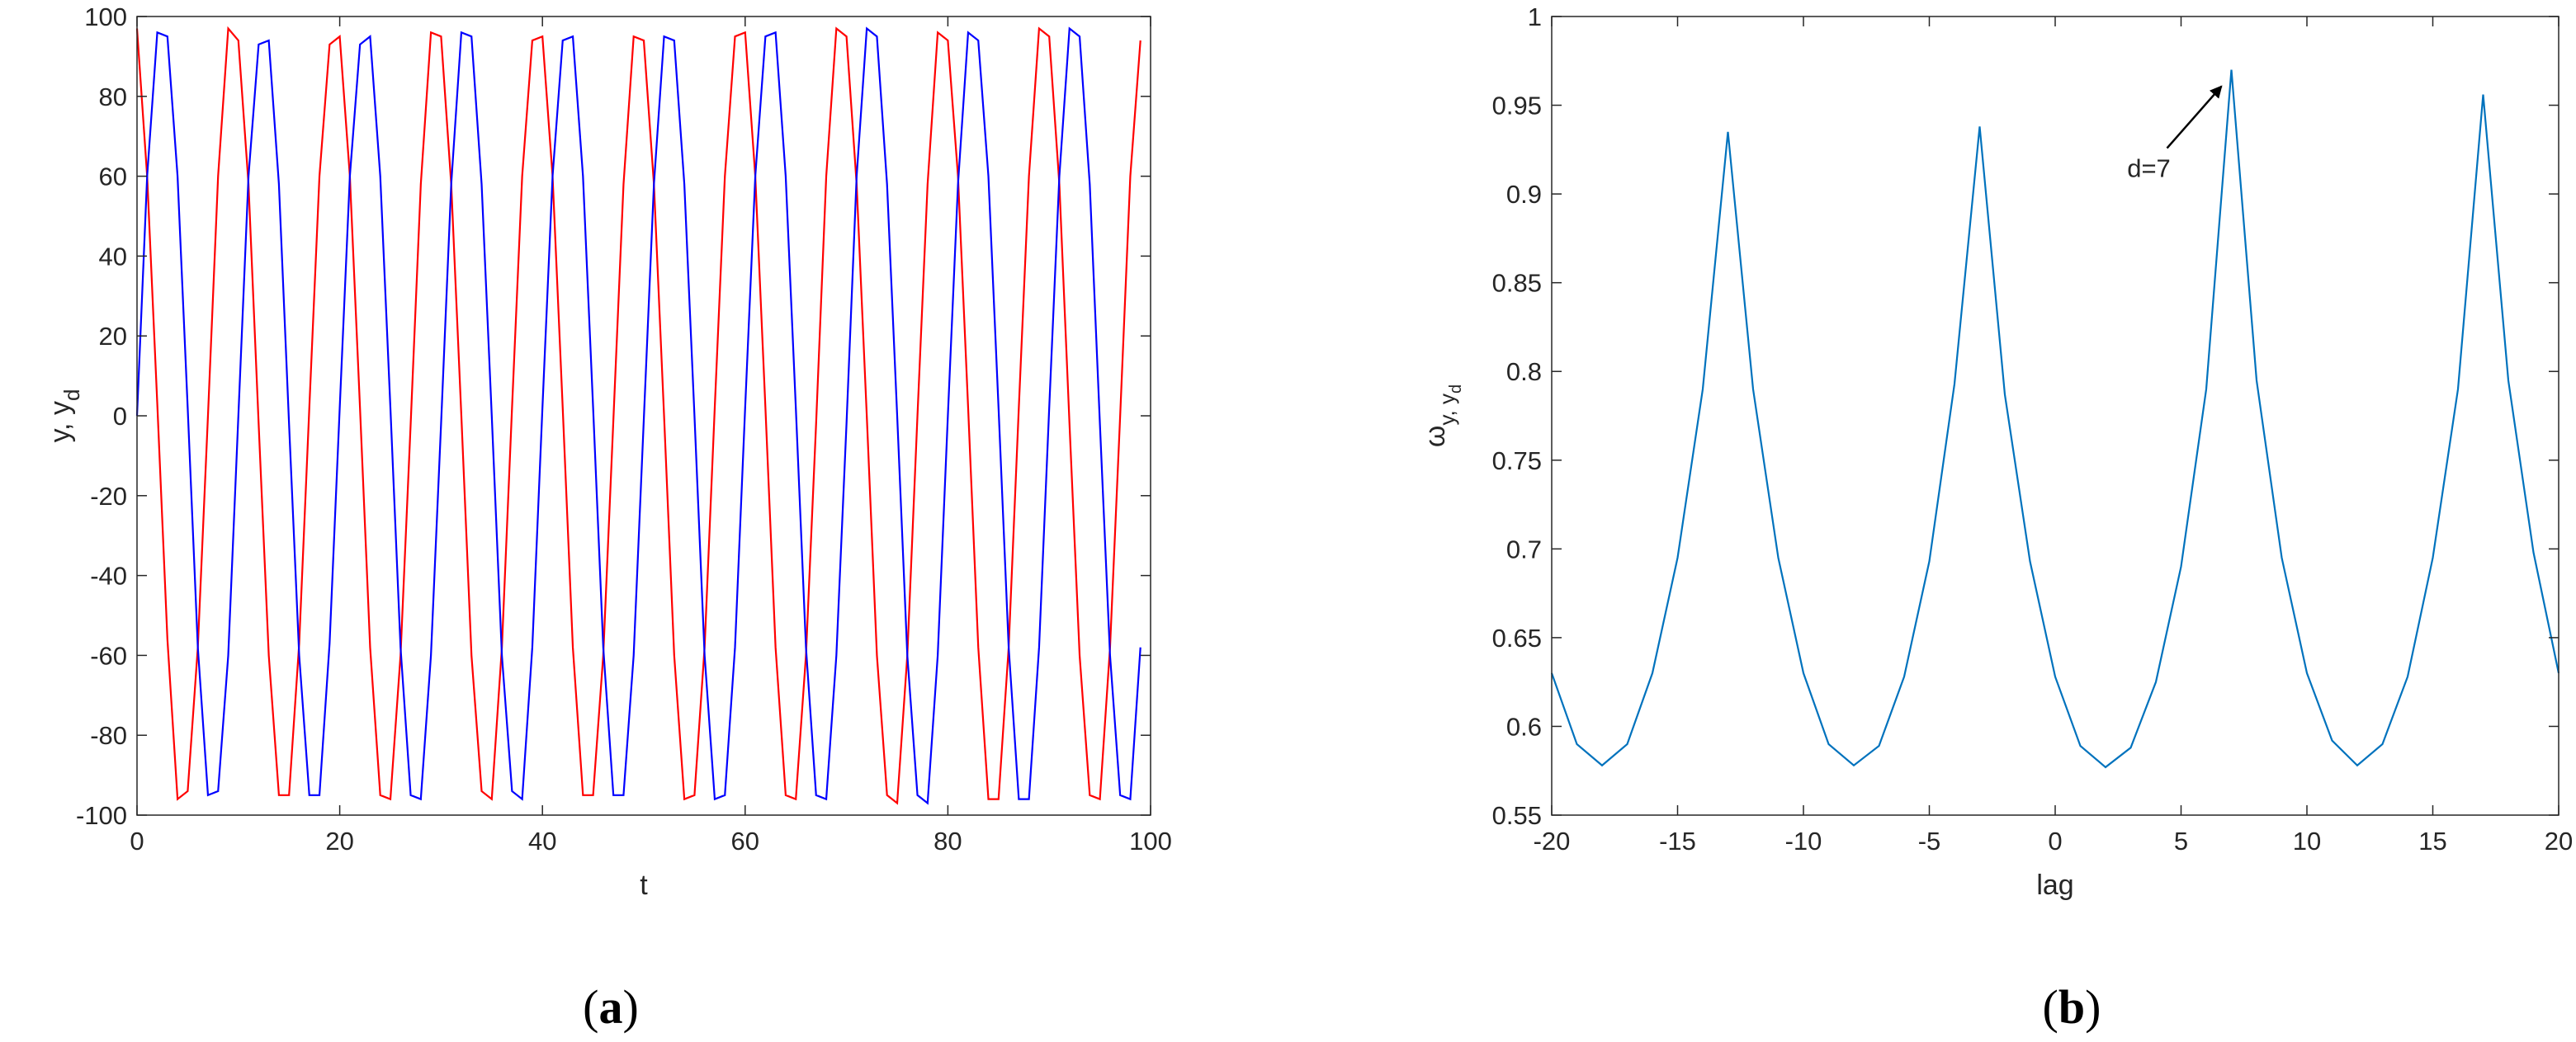 This screenshot has width=2576, height=1042. What do you see at coordinates (2054, 886) in the screenshot?
I see `x-axis-label: lag` at bounding box center [2054, 886].